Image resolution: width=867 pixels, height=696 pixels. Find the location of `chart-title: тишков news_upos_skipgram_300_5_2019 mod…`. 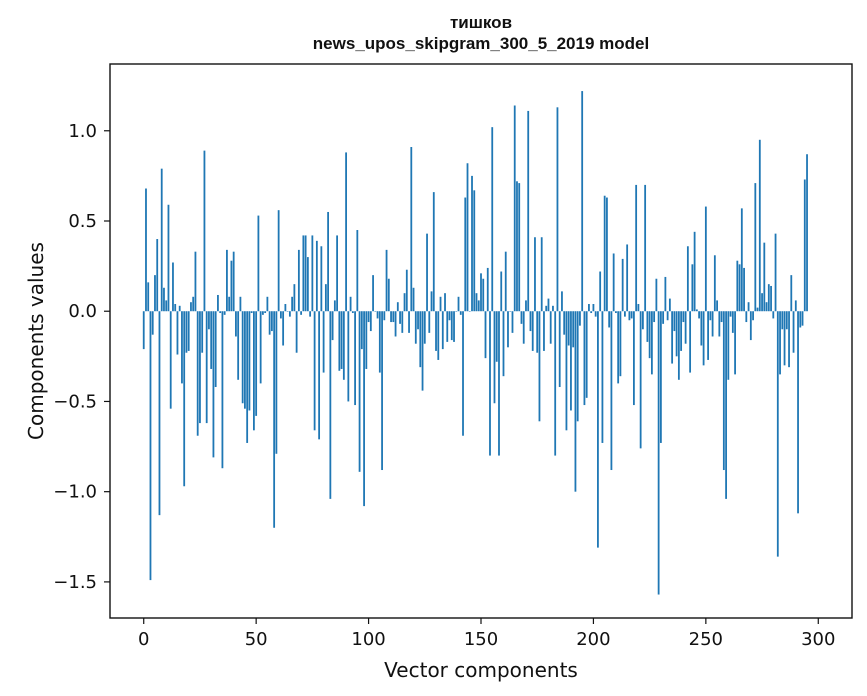

chart-title: тишков news_upos_skipgram_300_5_2019 mod… is located at coordinates (481, 33).